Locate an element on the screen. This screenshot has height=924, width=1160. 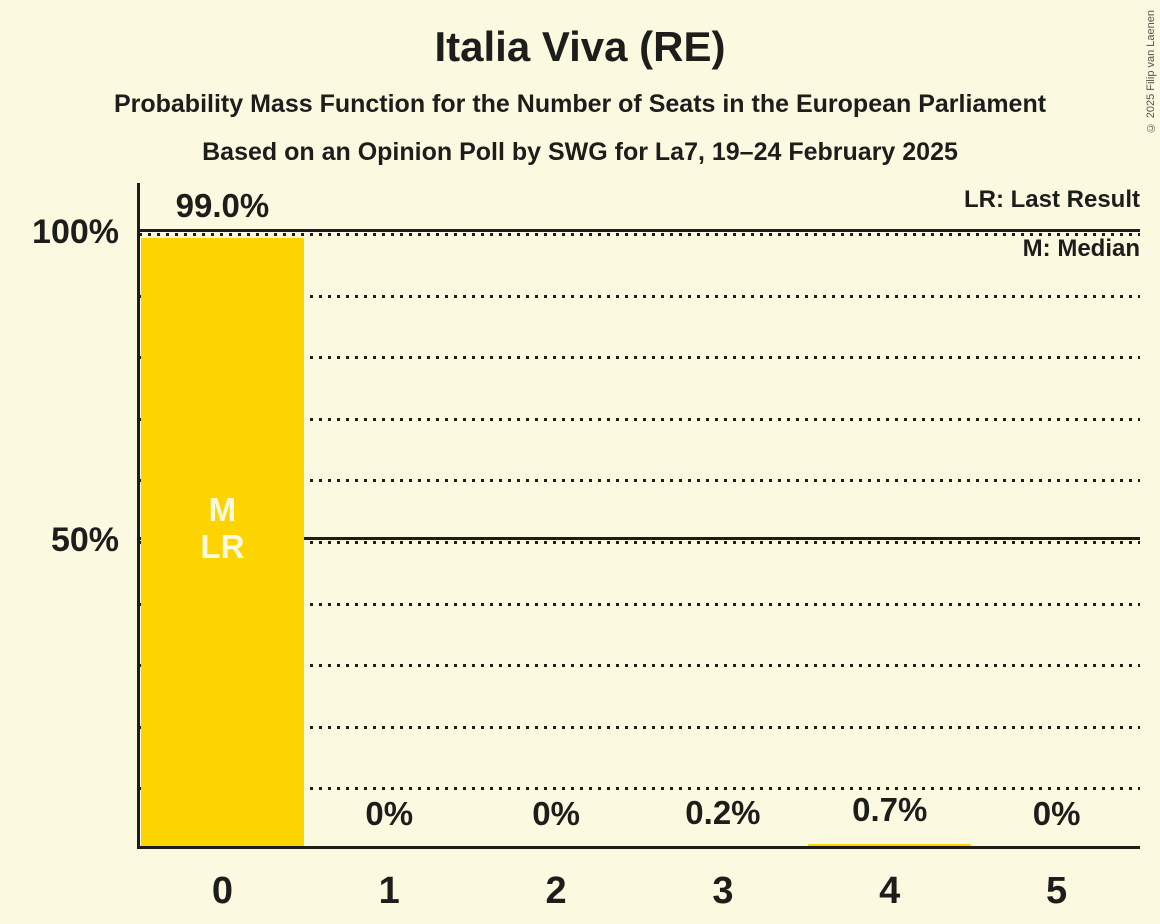
gridline-10pct is located at coordinates (639, 789).